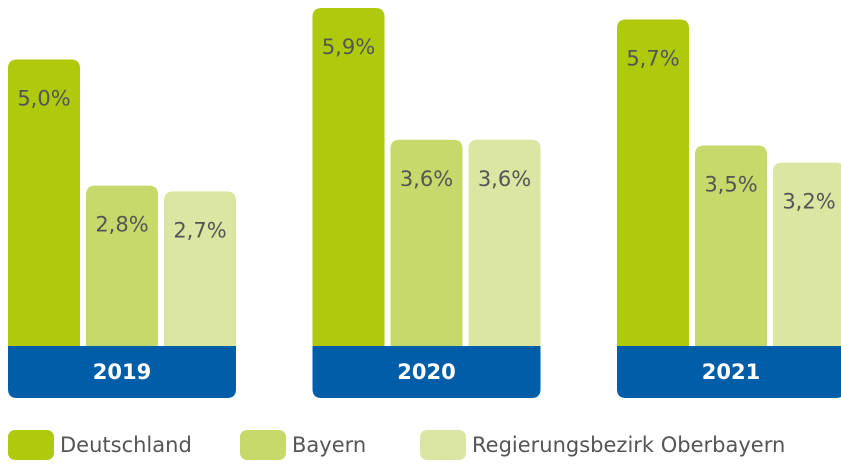  Describe the element at coordinates (652, 58) in the screenshot. I see `value-label: 5,7%` at that location.